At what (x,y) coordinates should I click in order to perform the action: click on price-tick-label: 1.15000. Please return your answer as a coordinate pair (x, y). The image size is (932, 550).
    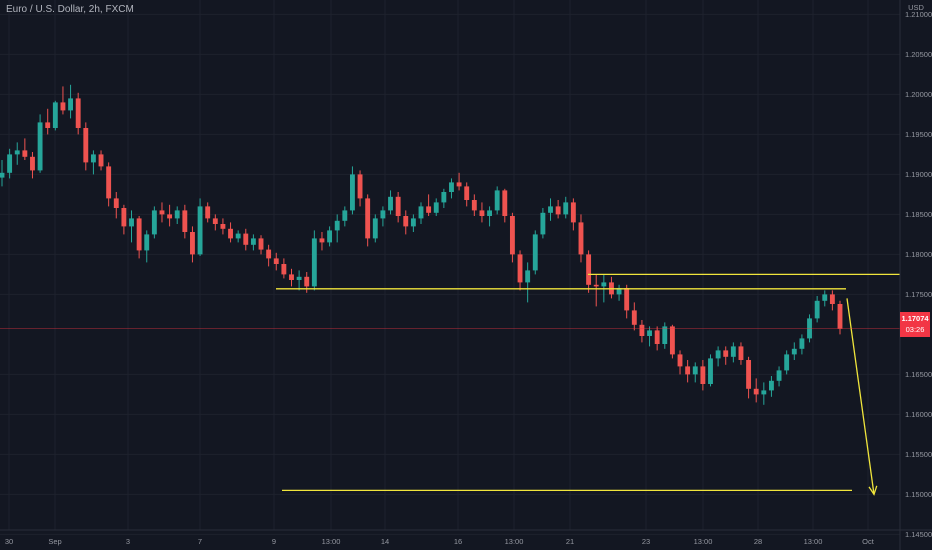
    Looking at the image, I should click on (918, 494).